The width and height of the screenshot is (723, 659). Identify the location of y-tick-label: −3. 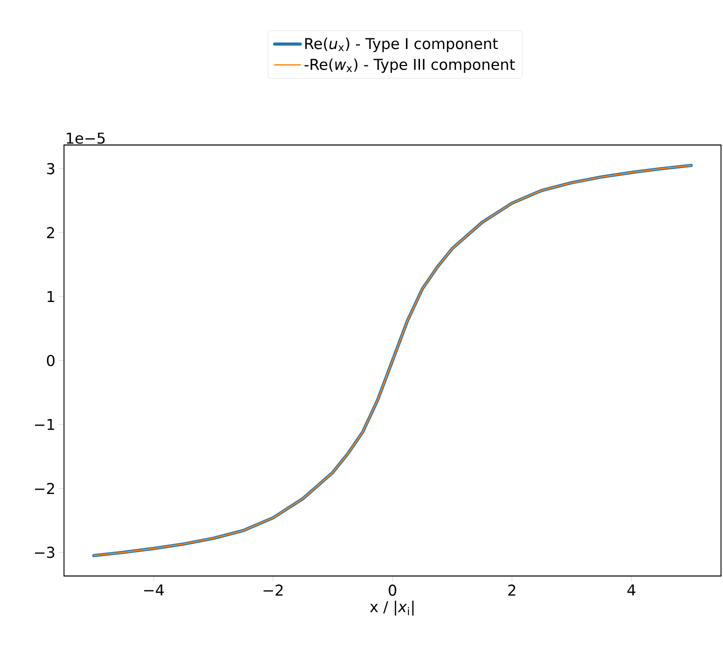
(44, 552).